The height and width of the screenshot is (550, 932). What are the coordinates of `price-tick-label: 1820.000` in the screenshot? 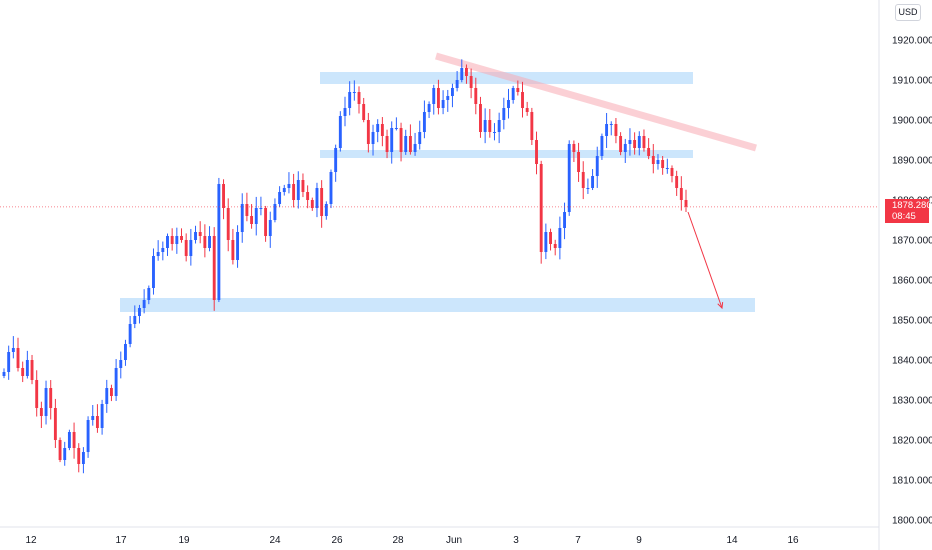 It's located at (912, 441).